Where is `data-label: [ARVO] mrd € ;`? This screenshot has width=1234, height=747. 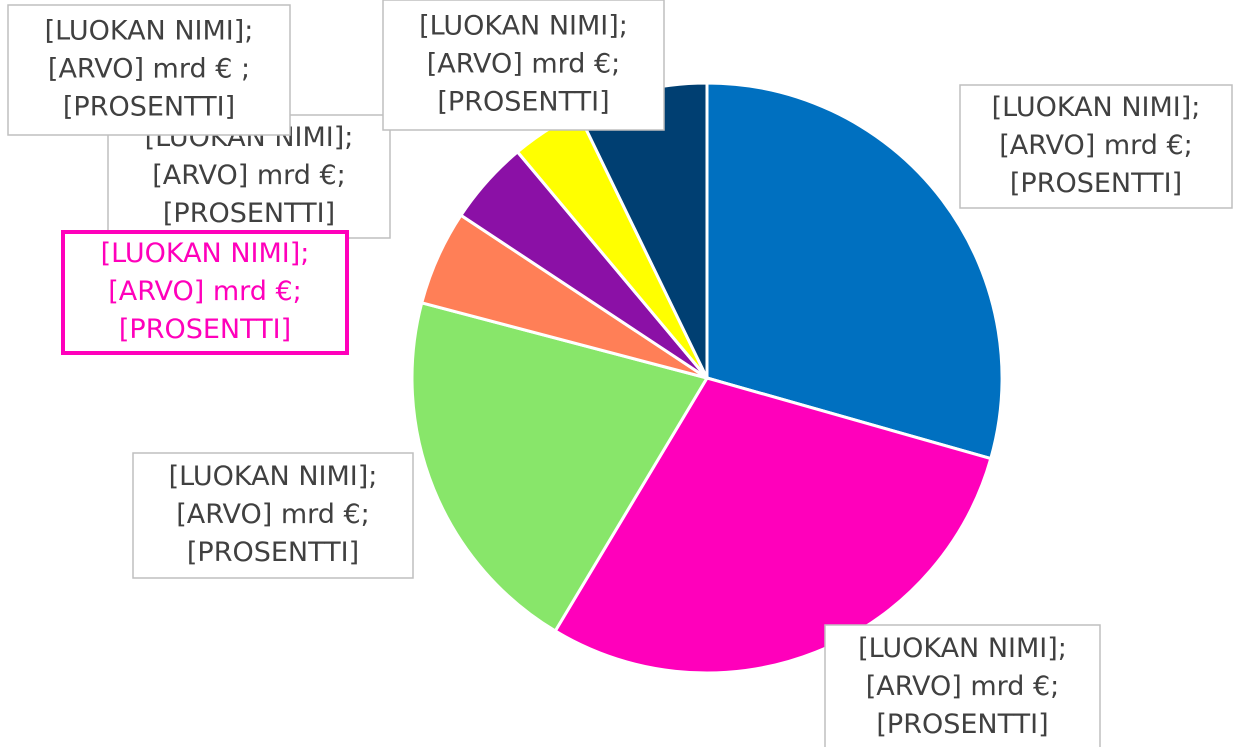 data-label: [ARVO] mrd € ; is located at coordinates (149, 69).